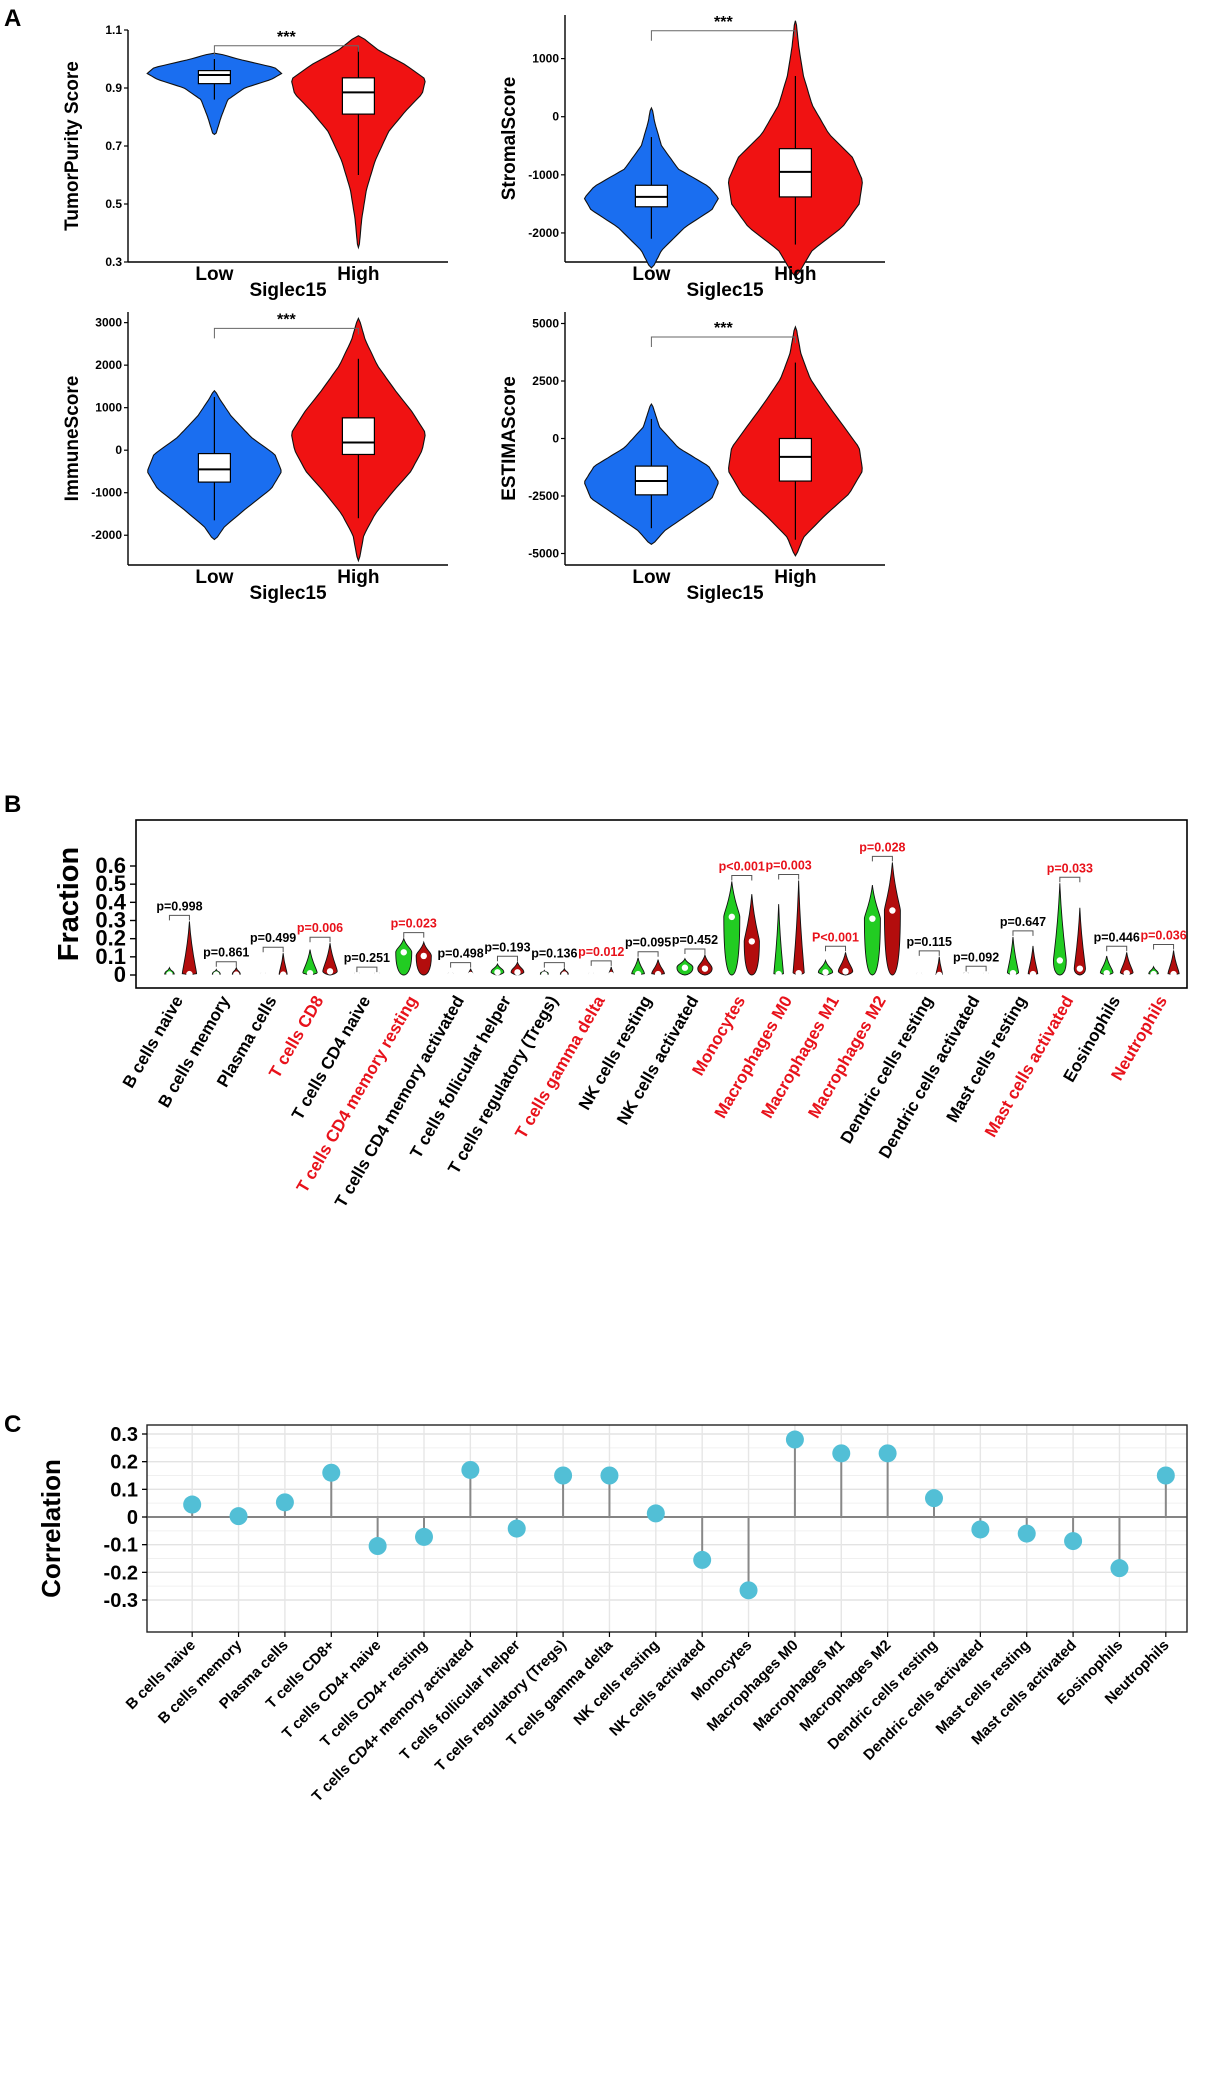 This screenshot has height=2074, width=1217. Describe the element at coordinates (110, 883) in the screenshot. I see `y-tick-label: 0.5` at that location.